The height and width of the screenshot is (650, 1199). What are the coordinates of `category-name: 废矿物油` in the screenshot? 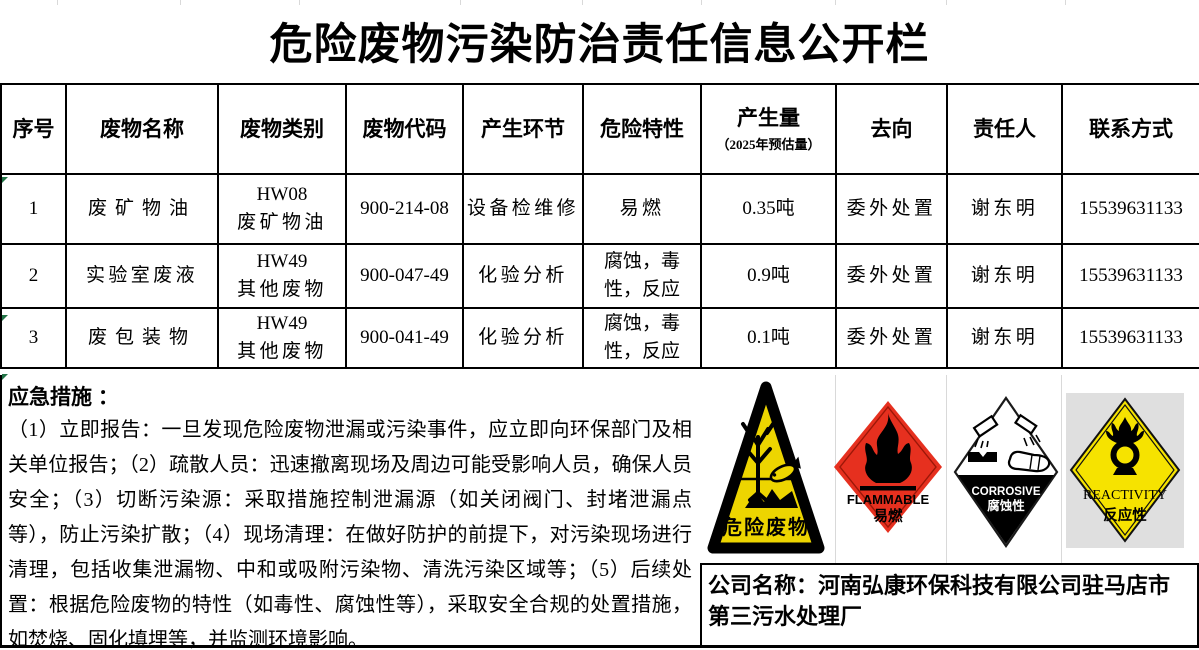 It's located at (282, 222).